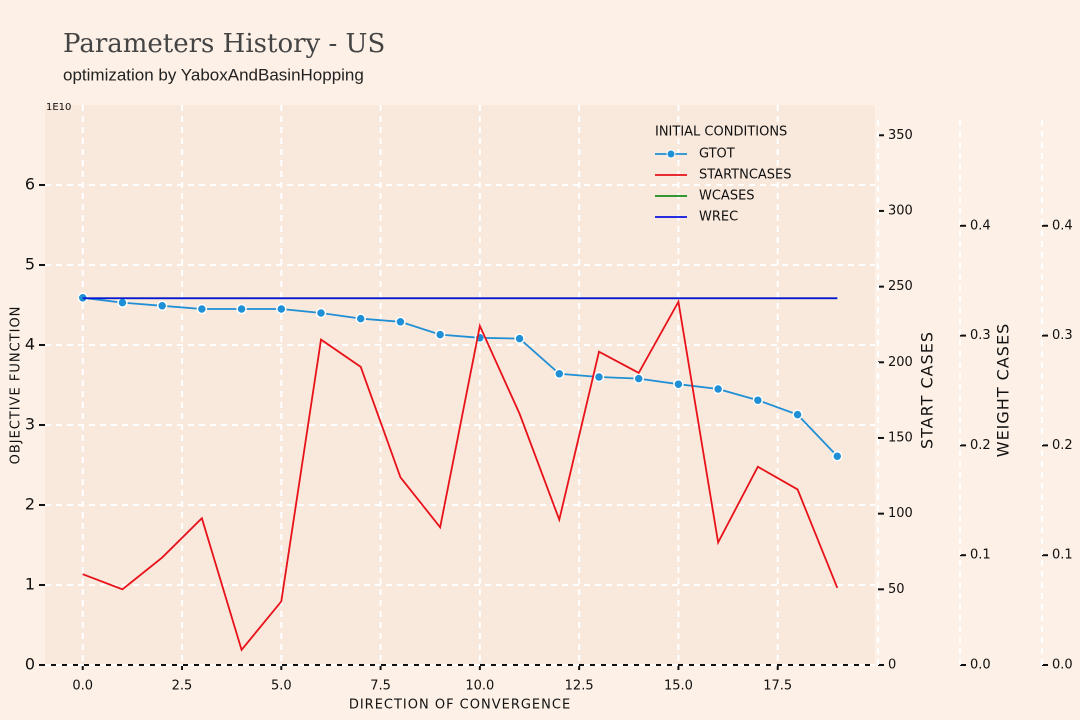  I want to click on x-tick-label: 17.5, so click(777, 686).